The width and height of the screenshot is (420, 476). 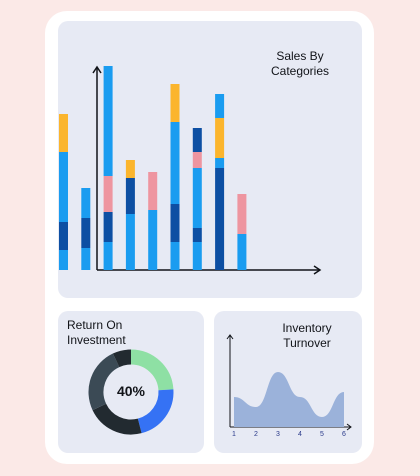 I want to click on inventory-turnover-panel: Inventory Turnover 1 2 3 4 5 6, so click(x=288, y=382).